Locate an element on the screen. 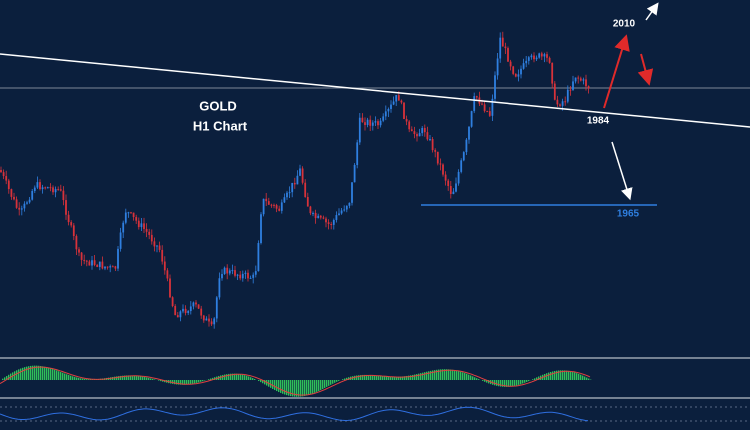 Image resolution: width=750 pixels, height=430 pixels. arrow-down is located at coordinates (645, 69).